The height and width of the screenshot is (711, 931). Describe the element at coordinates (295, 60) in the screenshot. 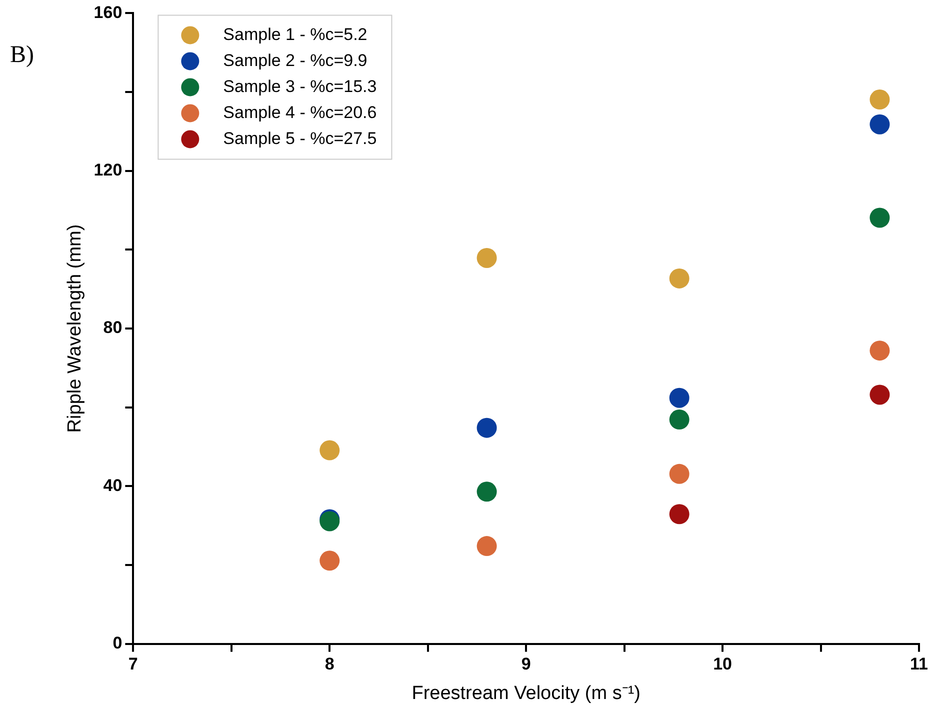

I see `legend-label: Sample 2 - %c=9.9` at that location.